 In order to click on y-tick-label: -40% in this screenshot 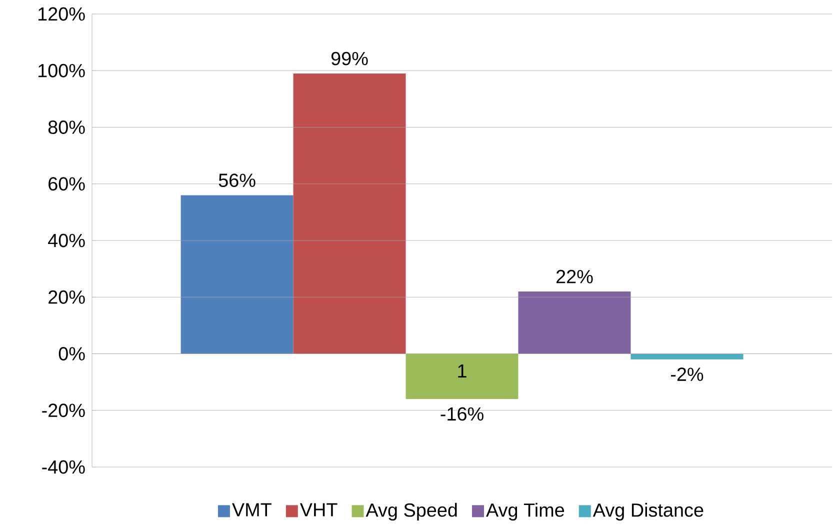, I will do `click(63, 467)`.